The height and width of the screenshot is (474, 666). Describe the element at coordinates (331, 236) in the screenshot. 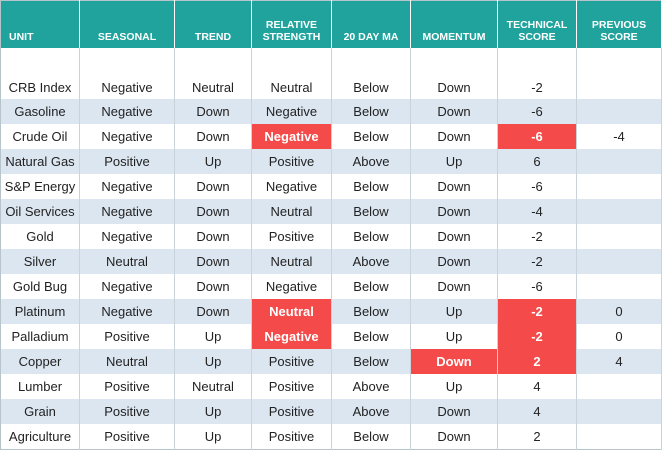

I see `table-row: Gold Negative Down Positive Below Down -2` at that location.